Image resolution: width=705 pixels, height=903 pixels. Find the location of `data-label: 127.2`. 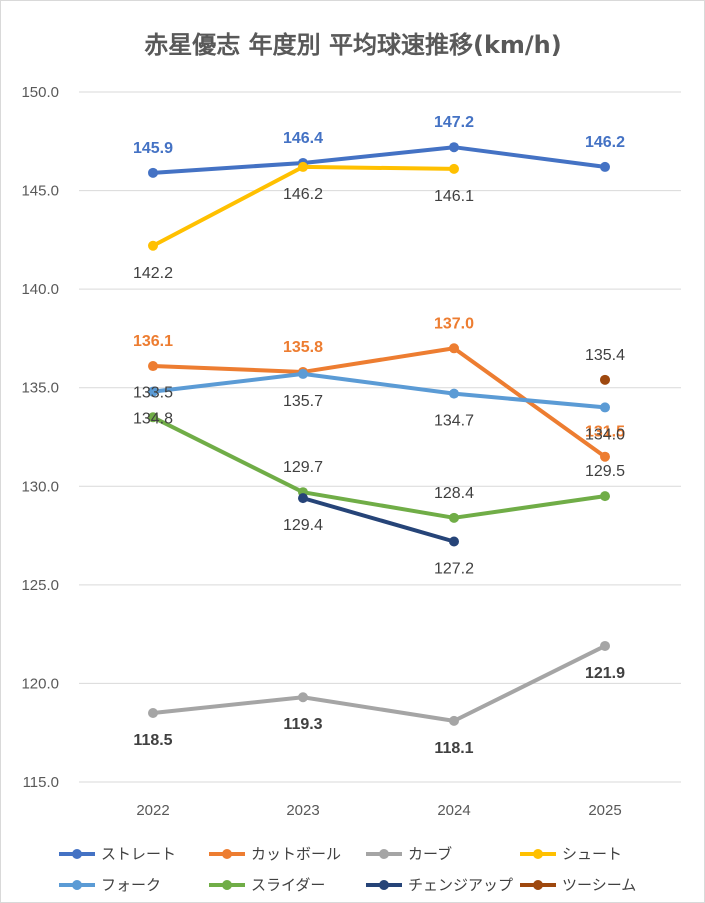

data-label: 127.2 is located at coordinates (454, 568).